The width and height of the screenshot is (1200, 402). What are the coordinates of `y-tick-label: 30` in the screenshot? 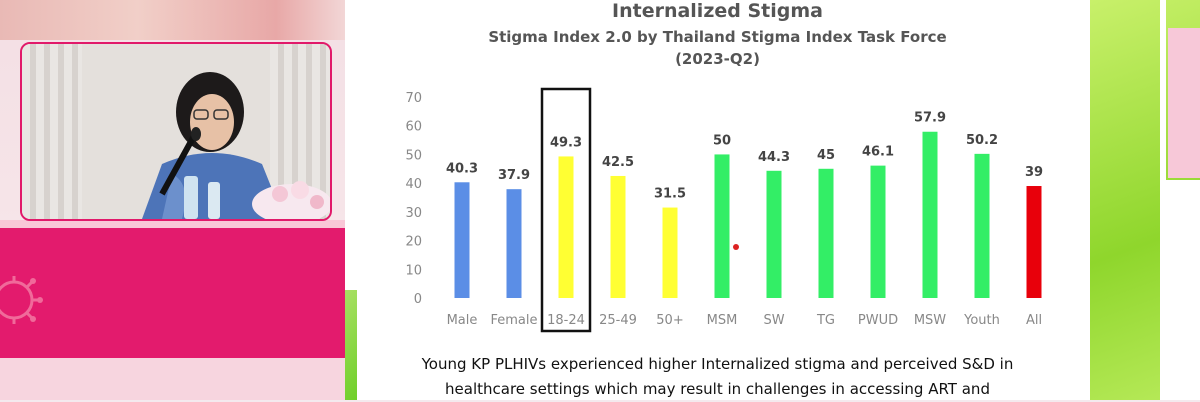 It's located at (413, 213).